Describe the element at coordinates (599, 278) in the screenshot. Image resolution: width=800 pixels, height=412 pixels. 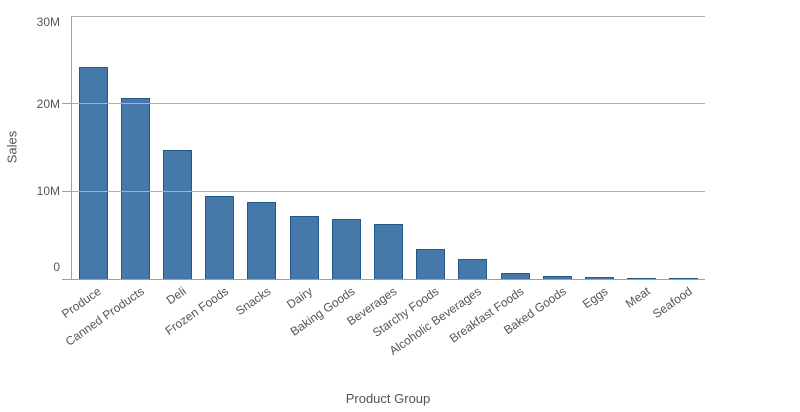
I see `bar-eggs` at that location.